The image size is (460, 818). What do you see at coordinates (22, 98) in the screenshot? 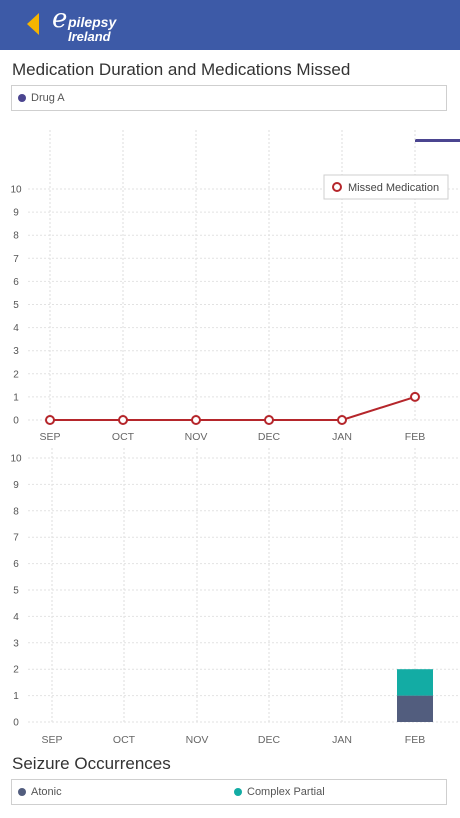
I see `drug-a-dot-icon` at bounding box center [22, 98].